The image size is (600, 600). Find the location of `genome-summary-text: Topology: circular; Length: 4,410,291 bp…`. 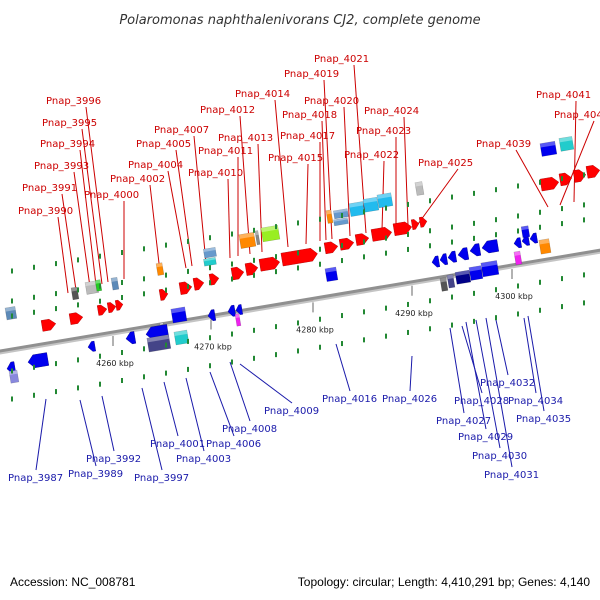

genome-summary-text: Topology: circular; Length: 4,410,291 bp… is located at coordinates (443, 582).